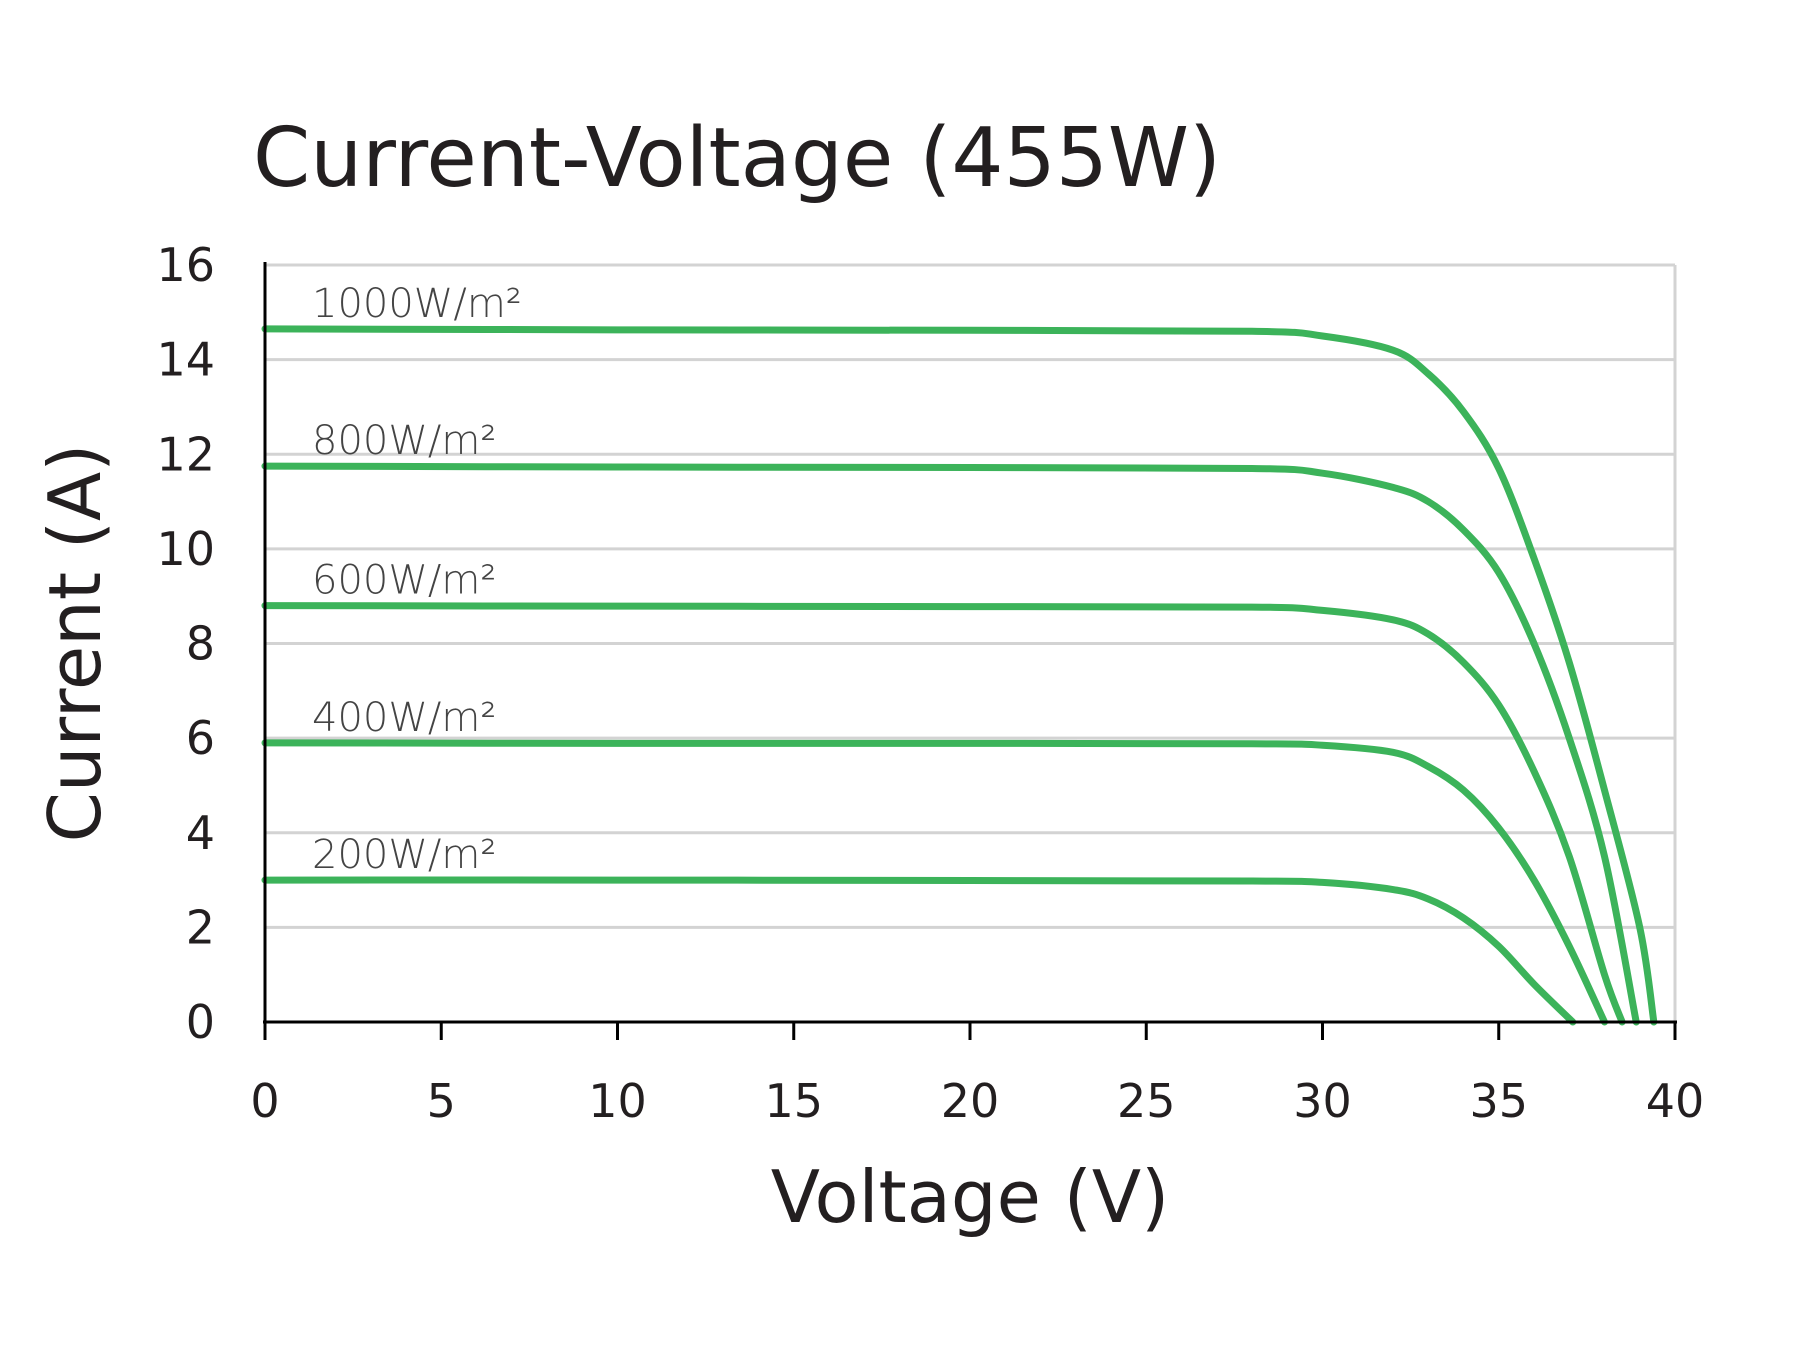  What do you see at coordinates (793, 1101) in the screenshot?
I see `x-tick-label: 15` at bounding box center [793, 1101].